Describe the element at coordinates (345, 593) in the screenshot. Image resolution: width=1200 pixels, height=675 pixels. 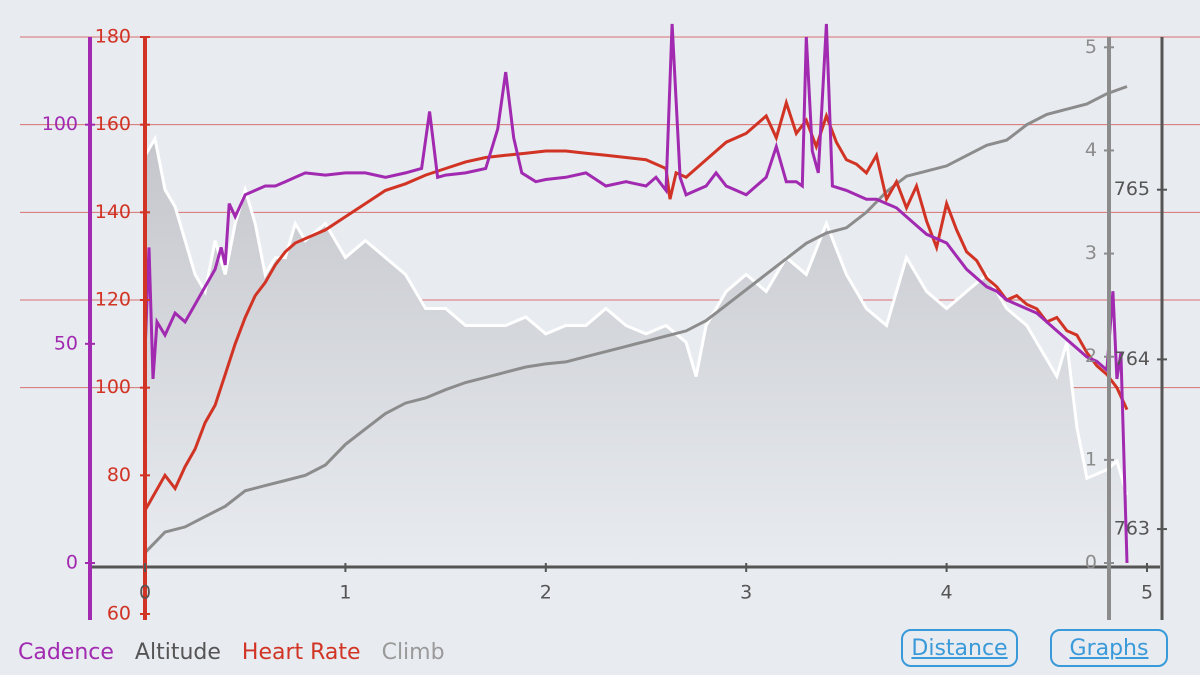
I see `x-tick-label: 1` at that location.